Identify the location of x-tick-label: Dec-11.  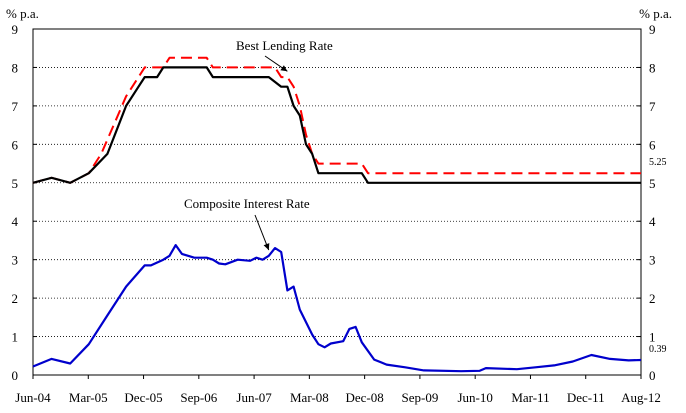
(586, 397).